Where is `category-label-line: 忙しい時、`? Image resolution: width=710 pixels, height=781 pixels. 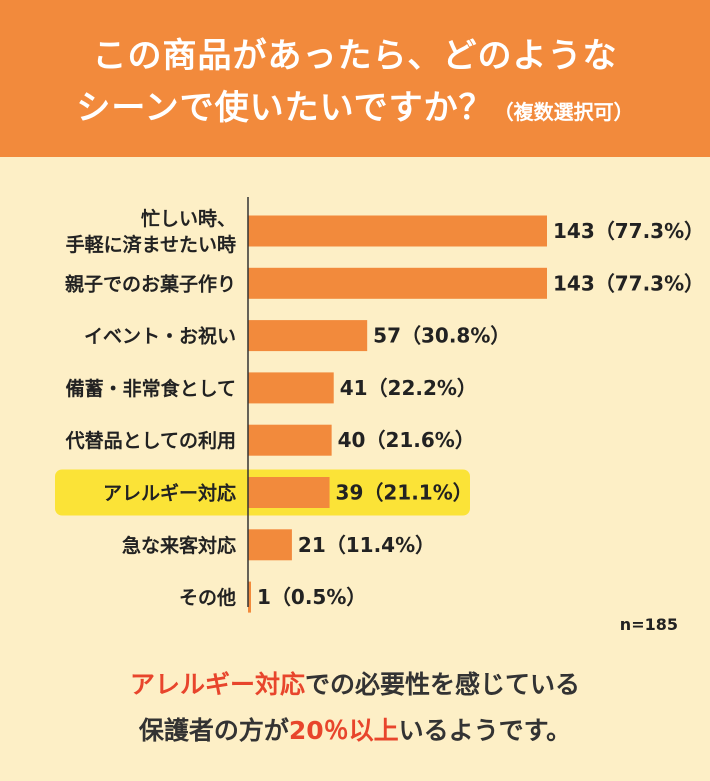
category-label-line: 忙しい時、 is located at coordinates (188, 218).